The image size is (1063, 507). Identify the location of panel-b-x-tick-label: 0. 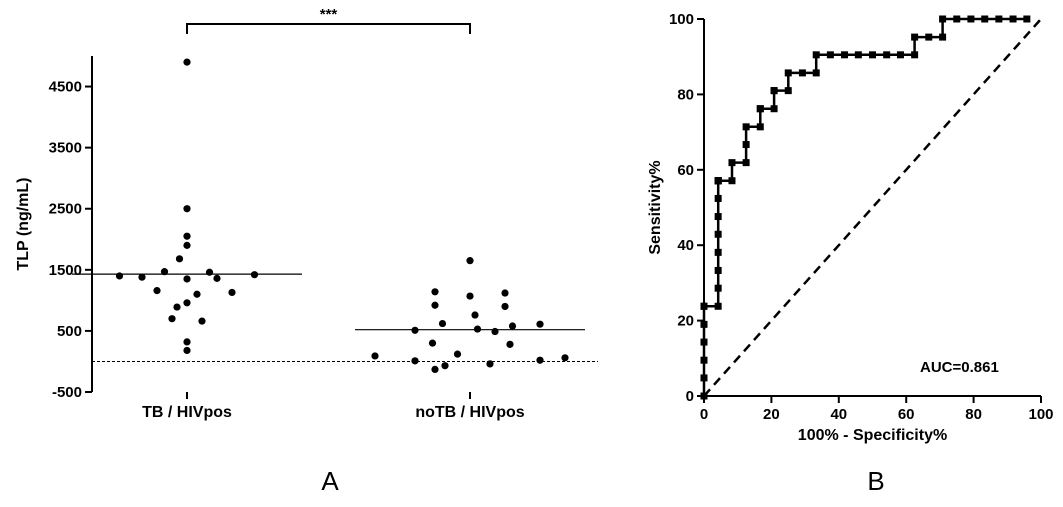
(704, 414).